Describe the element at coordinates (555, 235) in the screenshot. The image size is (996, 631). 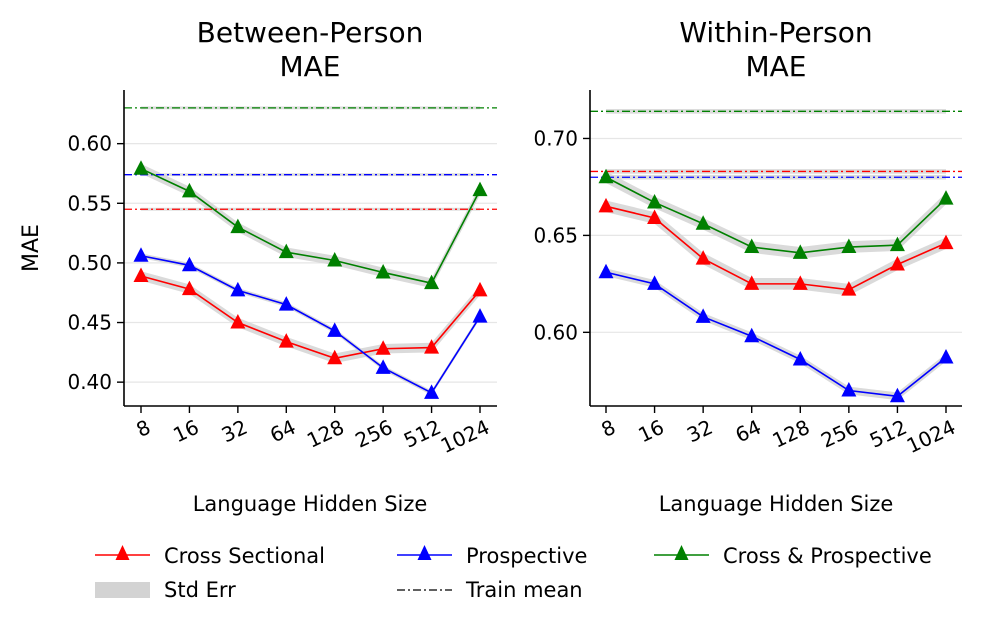
I see `y-tick-label: 0.65` at that location.